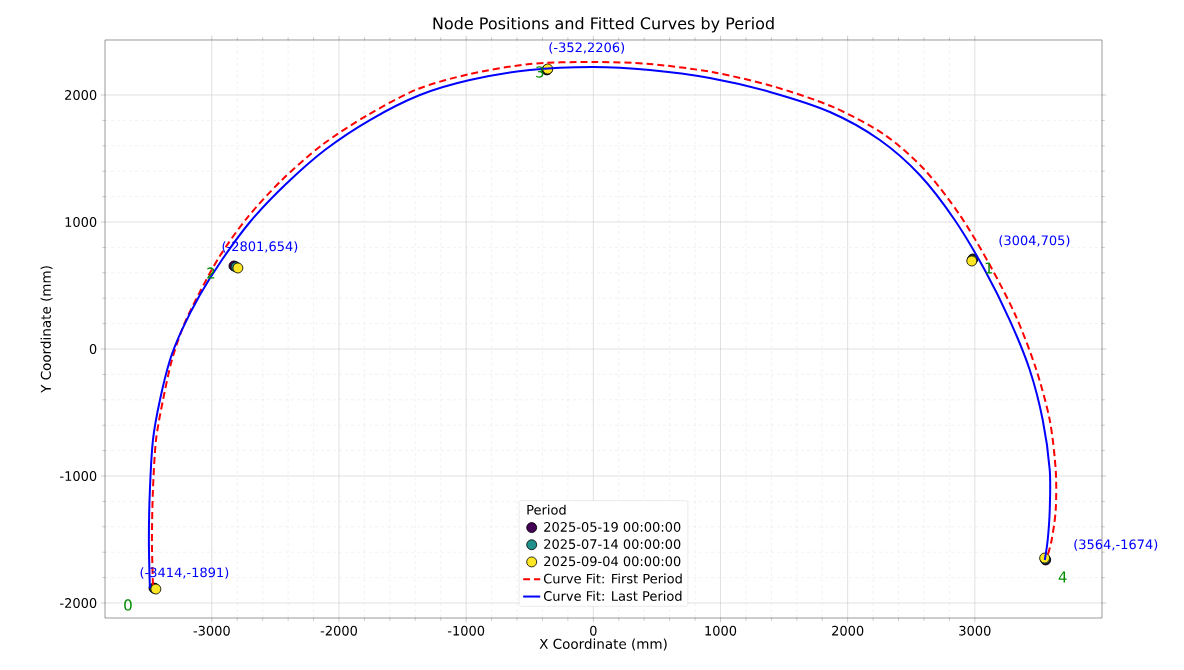 This screenshot has height=670, width=1184. I want to click on x-axis-title: X Coordinate (mm), so click(603, 644).